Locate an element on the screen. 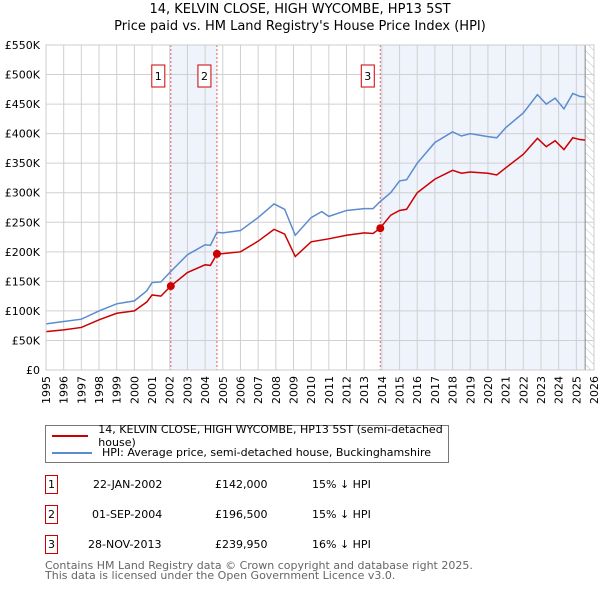  x-tick-label: 1999 is located at coordinates (117, 390).